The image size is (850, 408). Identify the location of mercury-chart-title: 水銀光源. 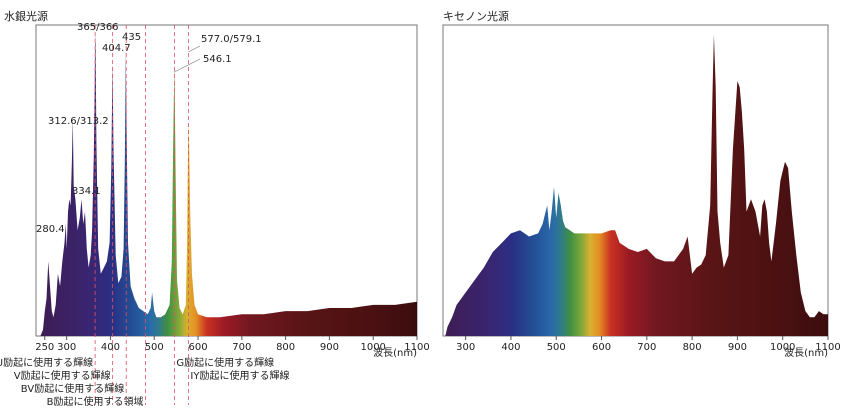
(26, 16).